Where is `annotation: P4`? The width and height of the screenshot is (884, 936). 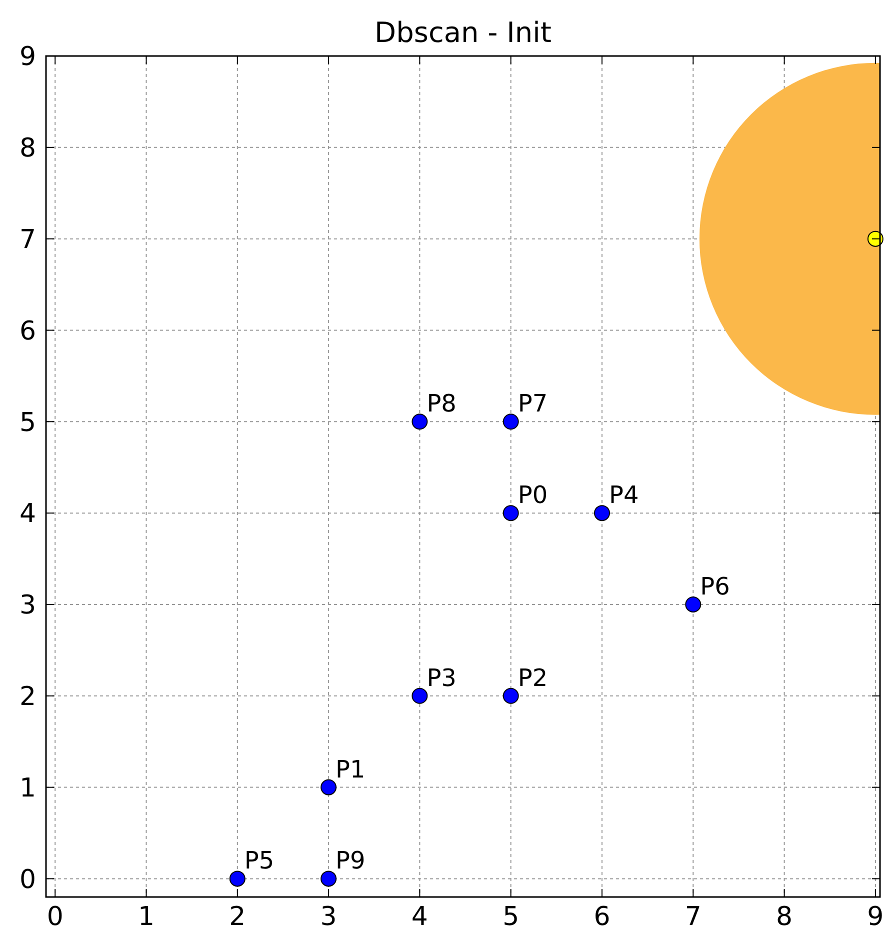 annotation: P4 is located at coordinates (624, 495).